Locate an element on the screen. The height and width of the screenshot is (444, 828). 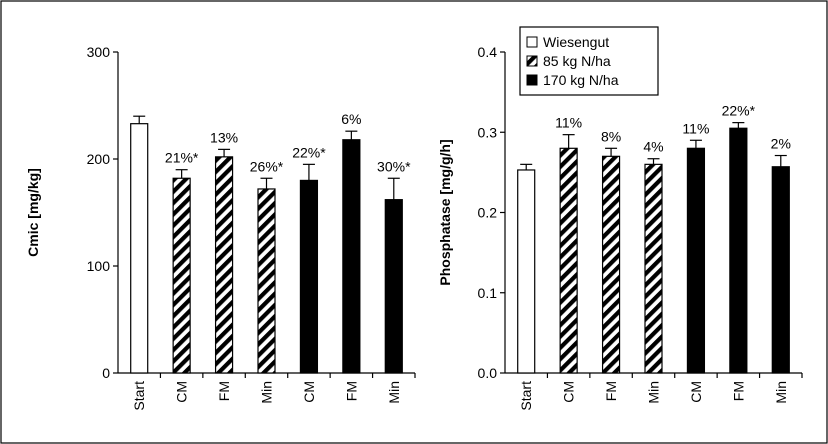
bar-annotation: 4% is located at coordinates (653, 147).